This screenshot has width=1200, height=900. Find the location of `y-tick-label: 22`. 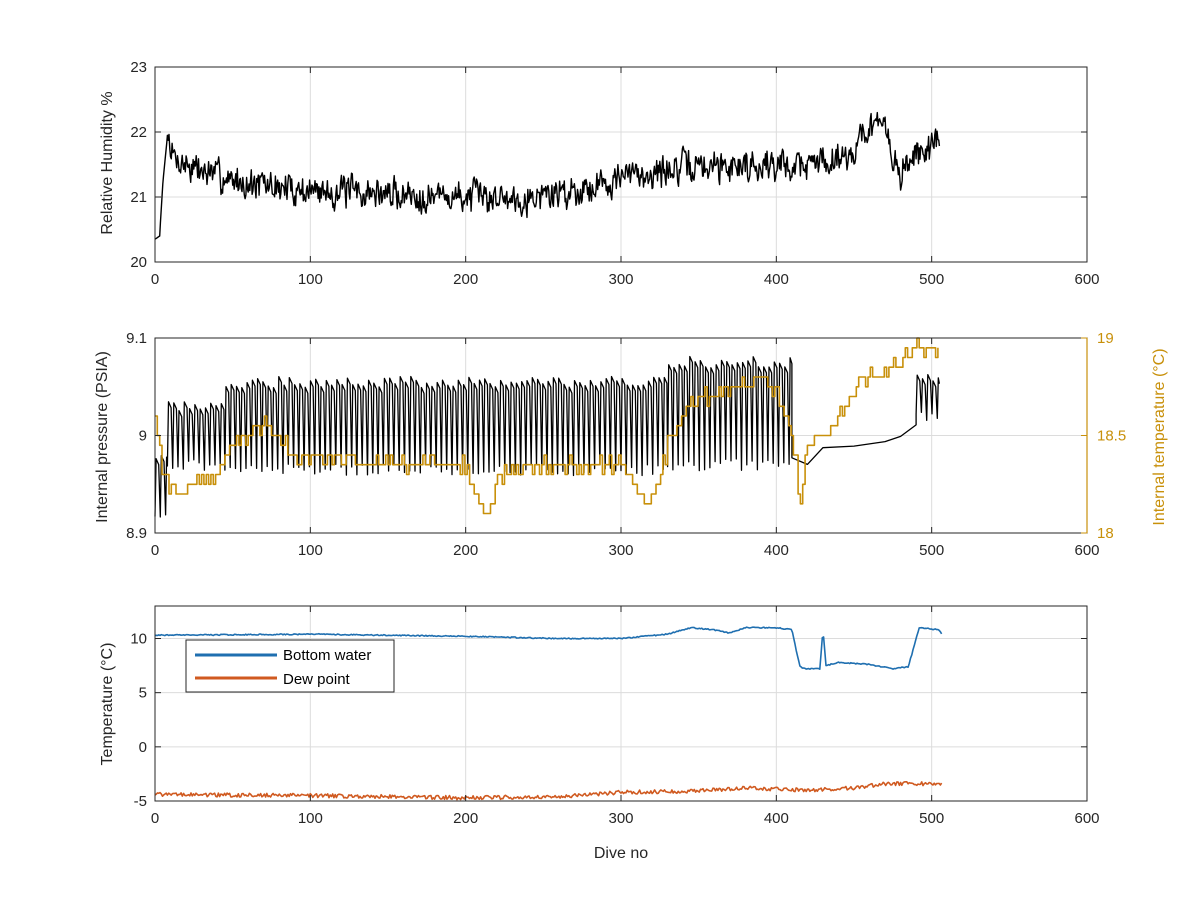

y-tick-label: 22 is located at coordinates (138, 132).